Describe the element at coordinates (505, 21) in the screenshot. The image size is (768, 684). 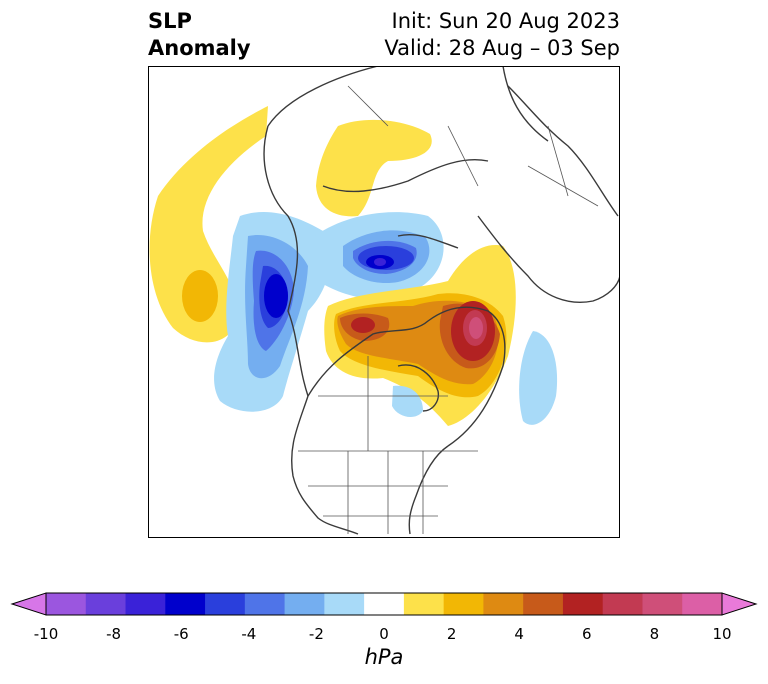
I see `init-date: Init: Sun 20 Aug 2023` at that location.